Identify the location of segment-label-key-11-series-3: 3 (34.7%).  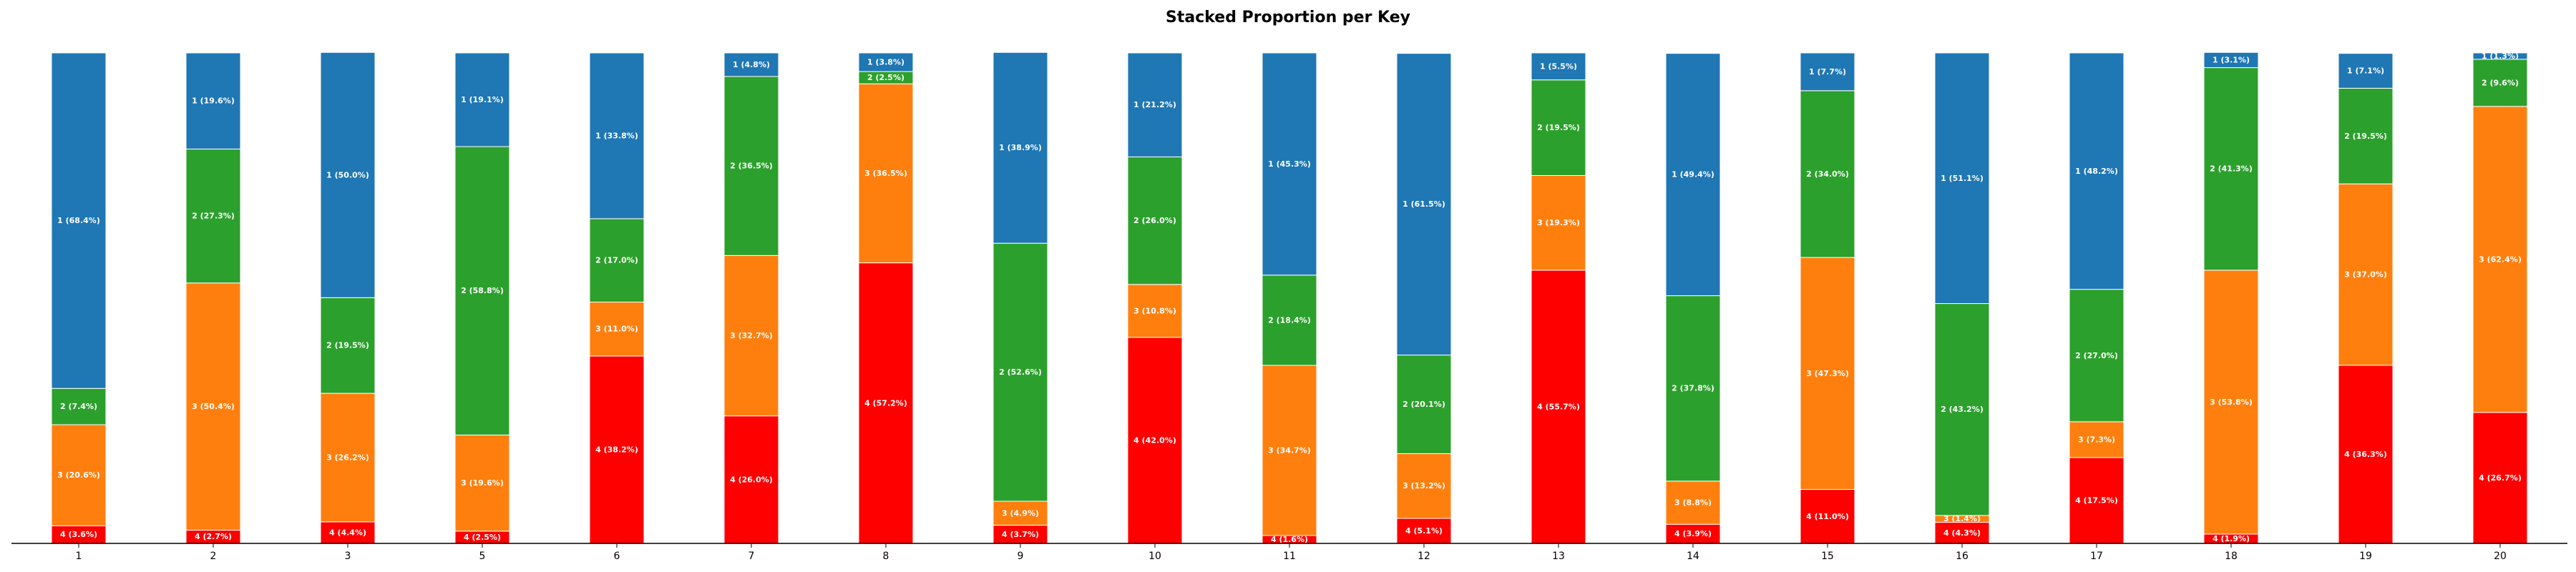
(1289, 450).